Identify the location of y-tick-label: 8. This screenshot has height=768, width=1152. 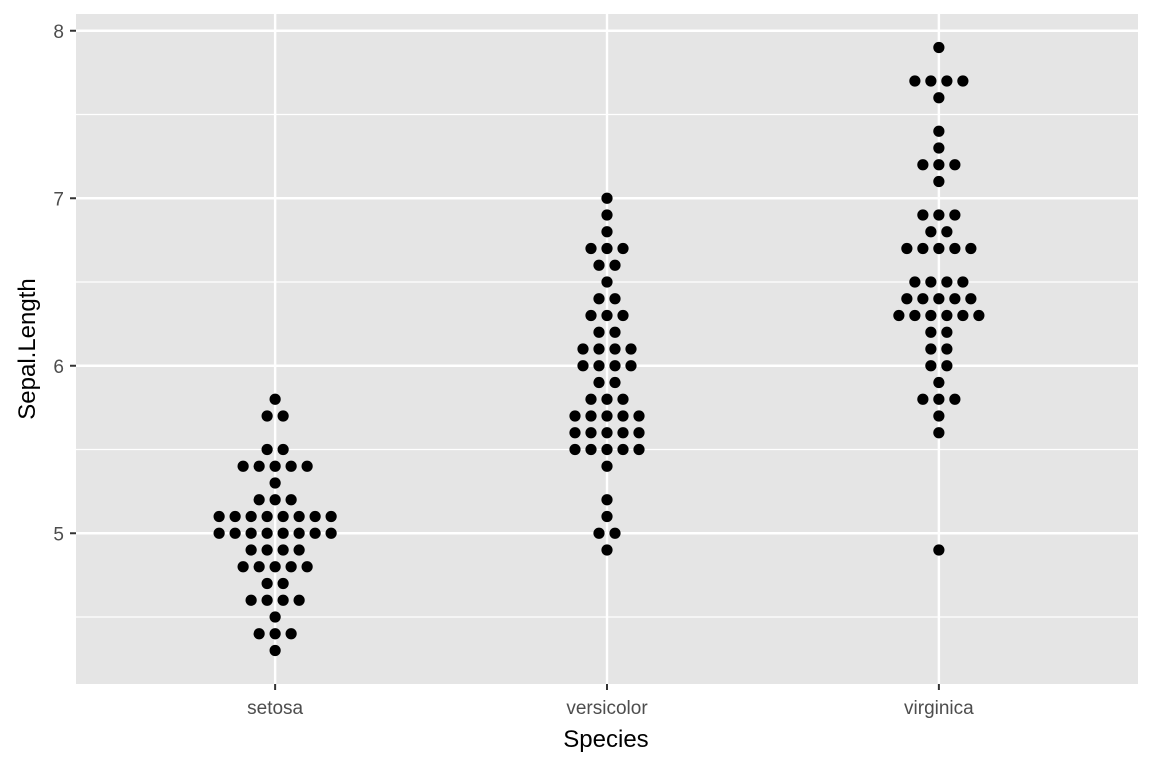
(58, 32).